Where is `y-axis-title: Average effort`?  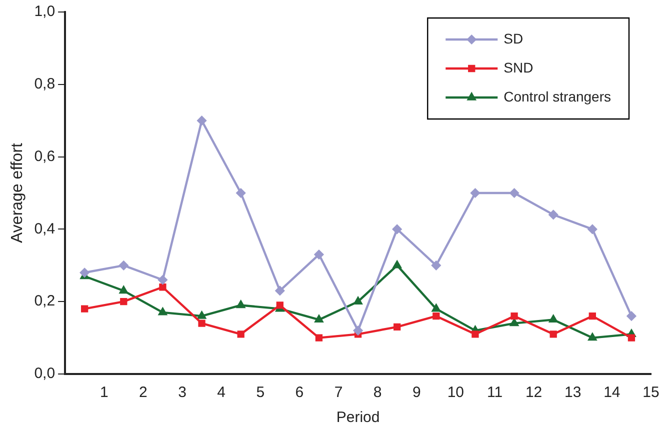
y-axis-title: Average effort is located at coordinates (17, 192).